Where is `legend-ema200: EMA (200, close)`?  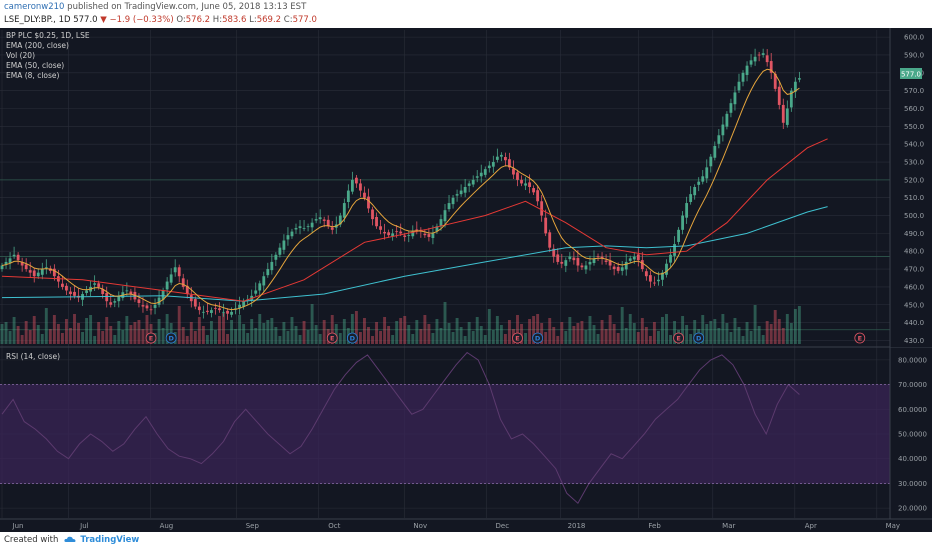 legend-ema200: EMA (200, close) is located at coordinates (37, 45).